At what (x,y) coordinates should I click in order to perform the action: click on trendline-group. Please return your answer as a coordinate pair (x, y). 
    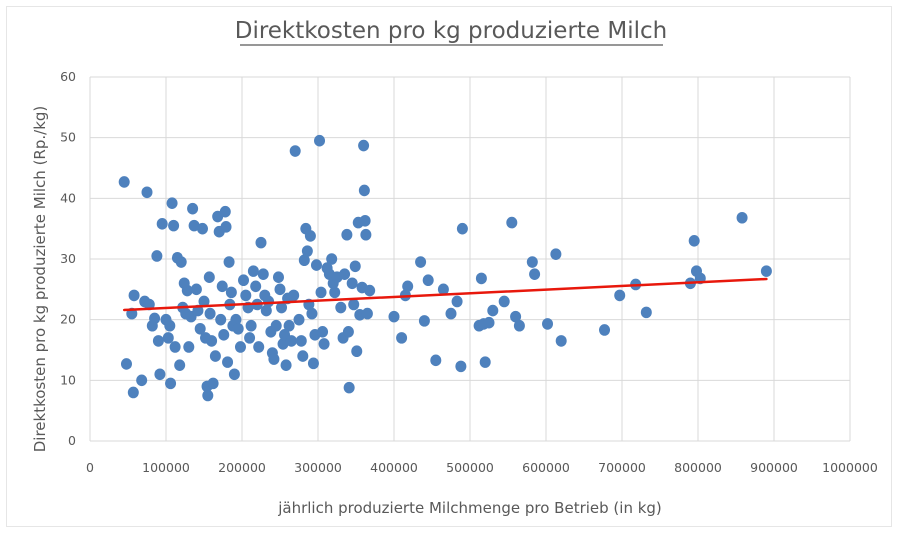
    Looking at the image, I should click on (445, 294).